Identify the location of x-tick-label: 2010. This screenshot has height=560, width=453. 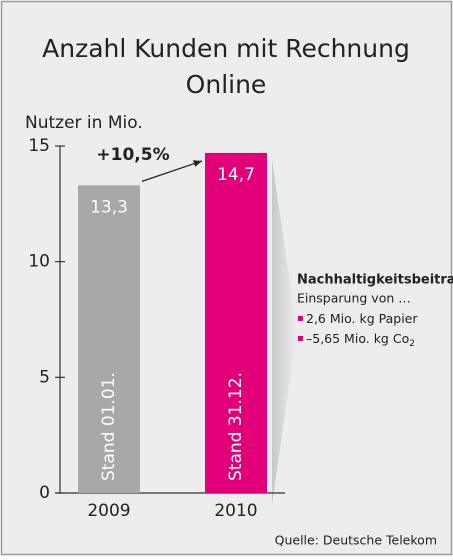
(235, 511).